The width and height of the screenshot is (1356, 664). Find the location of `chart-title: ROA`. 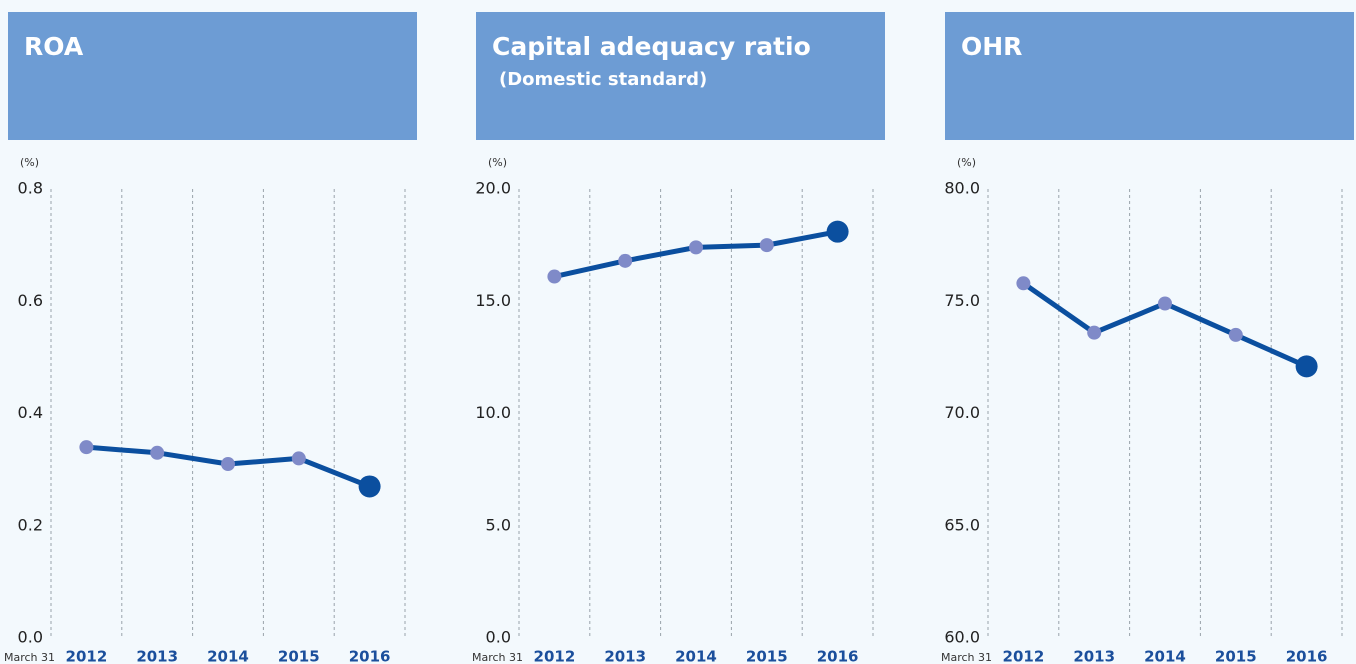

chart-title: ROA is located at coordinates (54, 46).